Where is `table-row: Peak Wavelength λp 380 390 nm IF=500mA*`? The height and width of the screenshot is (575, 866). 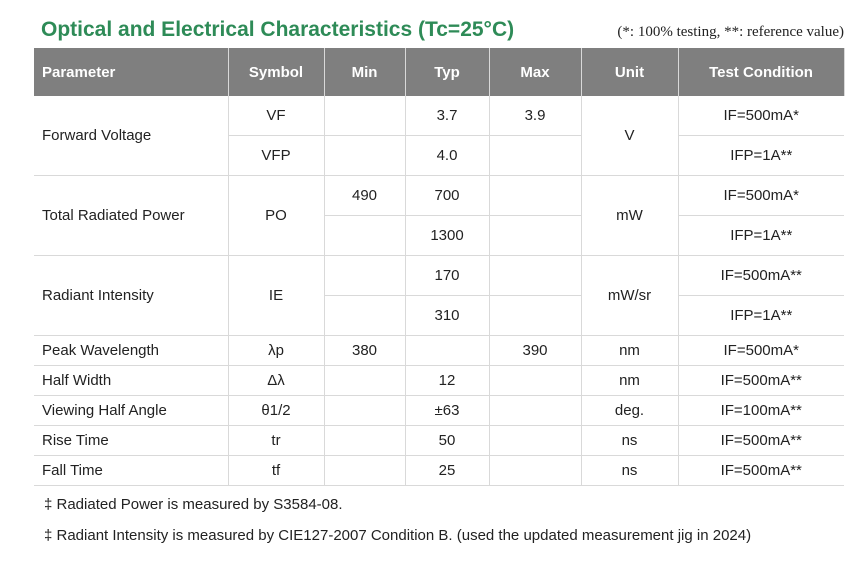
table-row: Peak Wavelength λp 380 390 nm IF=500mA* is located at coordinates (439, 350).